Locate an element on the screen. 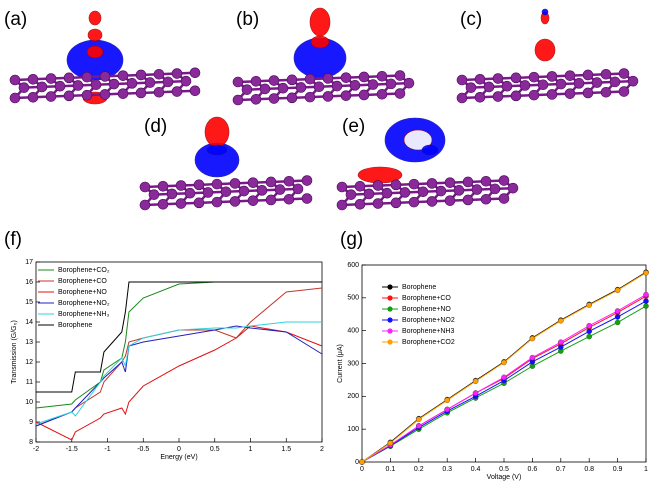 This screenshot has width=650, height=481. series-line is located at coordinates (179, 357).